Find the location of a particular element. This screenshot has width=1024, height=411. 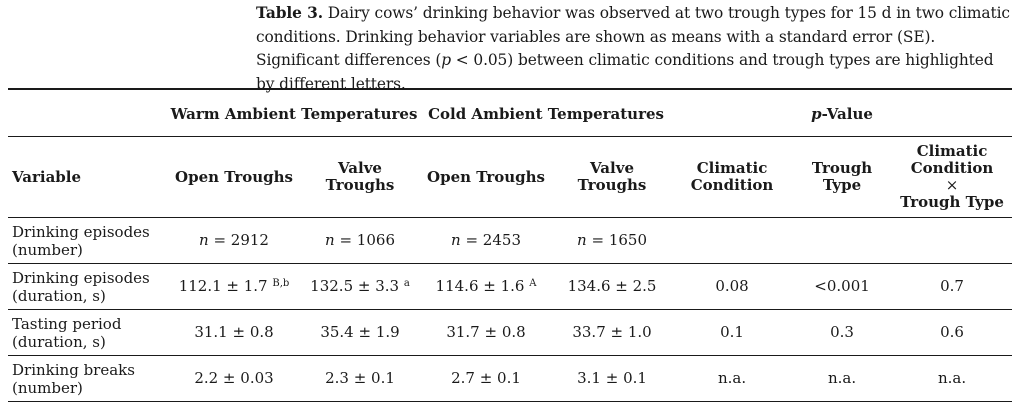

cell-warm-valve: n = 1066 is located at coordinates (360, 240).